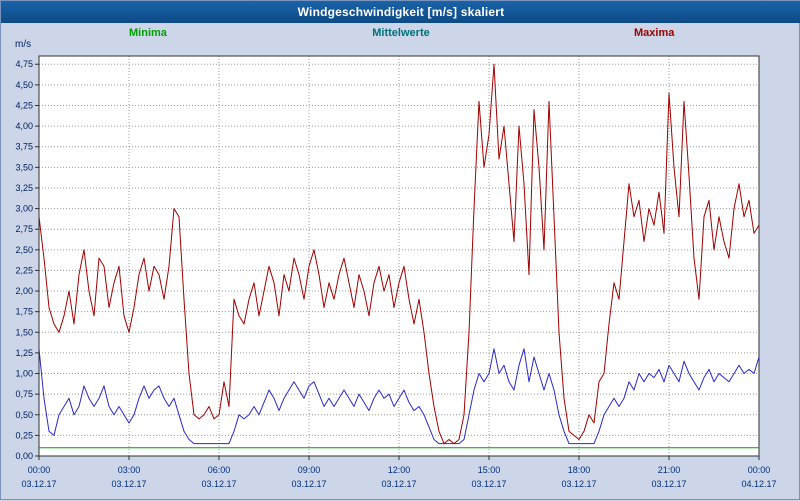 The height and width of the screenshot is (501, 800). What do you see at coordinates (24, 105) in the screenshot?
I see `svg-text: 4,25` at bounding box center [24, 105].